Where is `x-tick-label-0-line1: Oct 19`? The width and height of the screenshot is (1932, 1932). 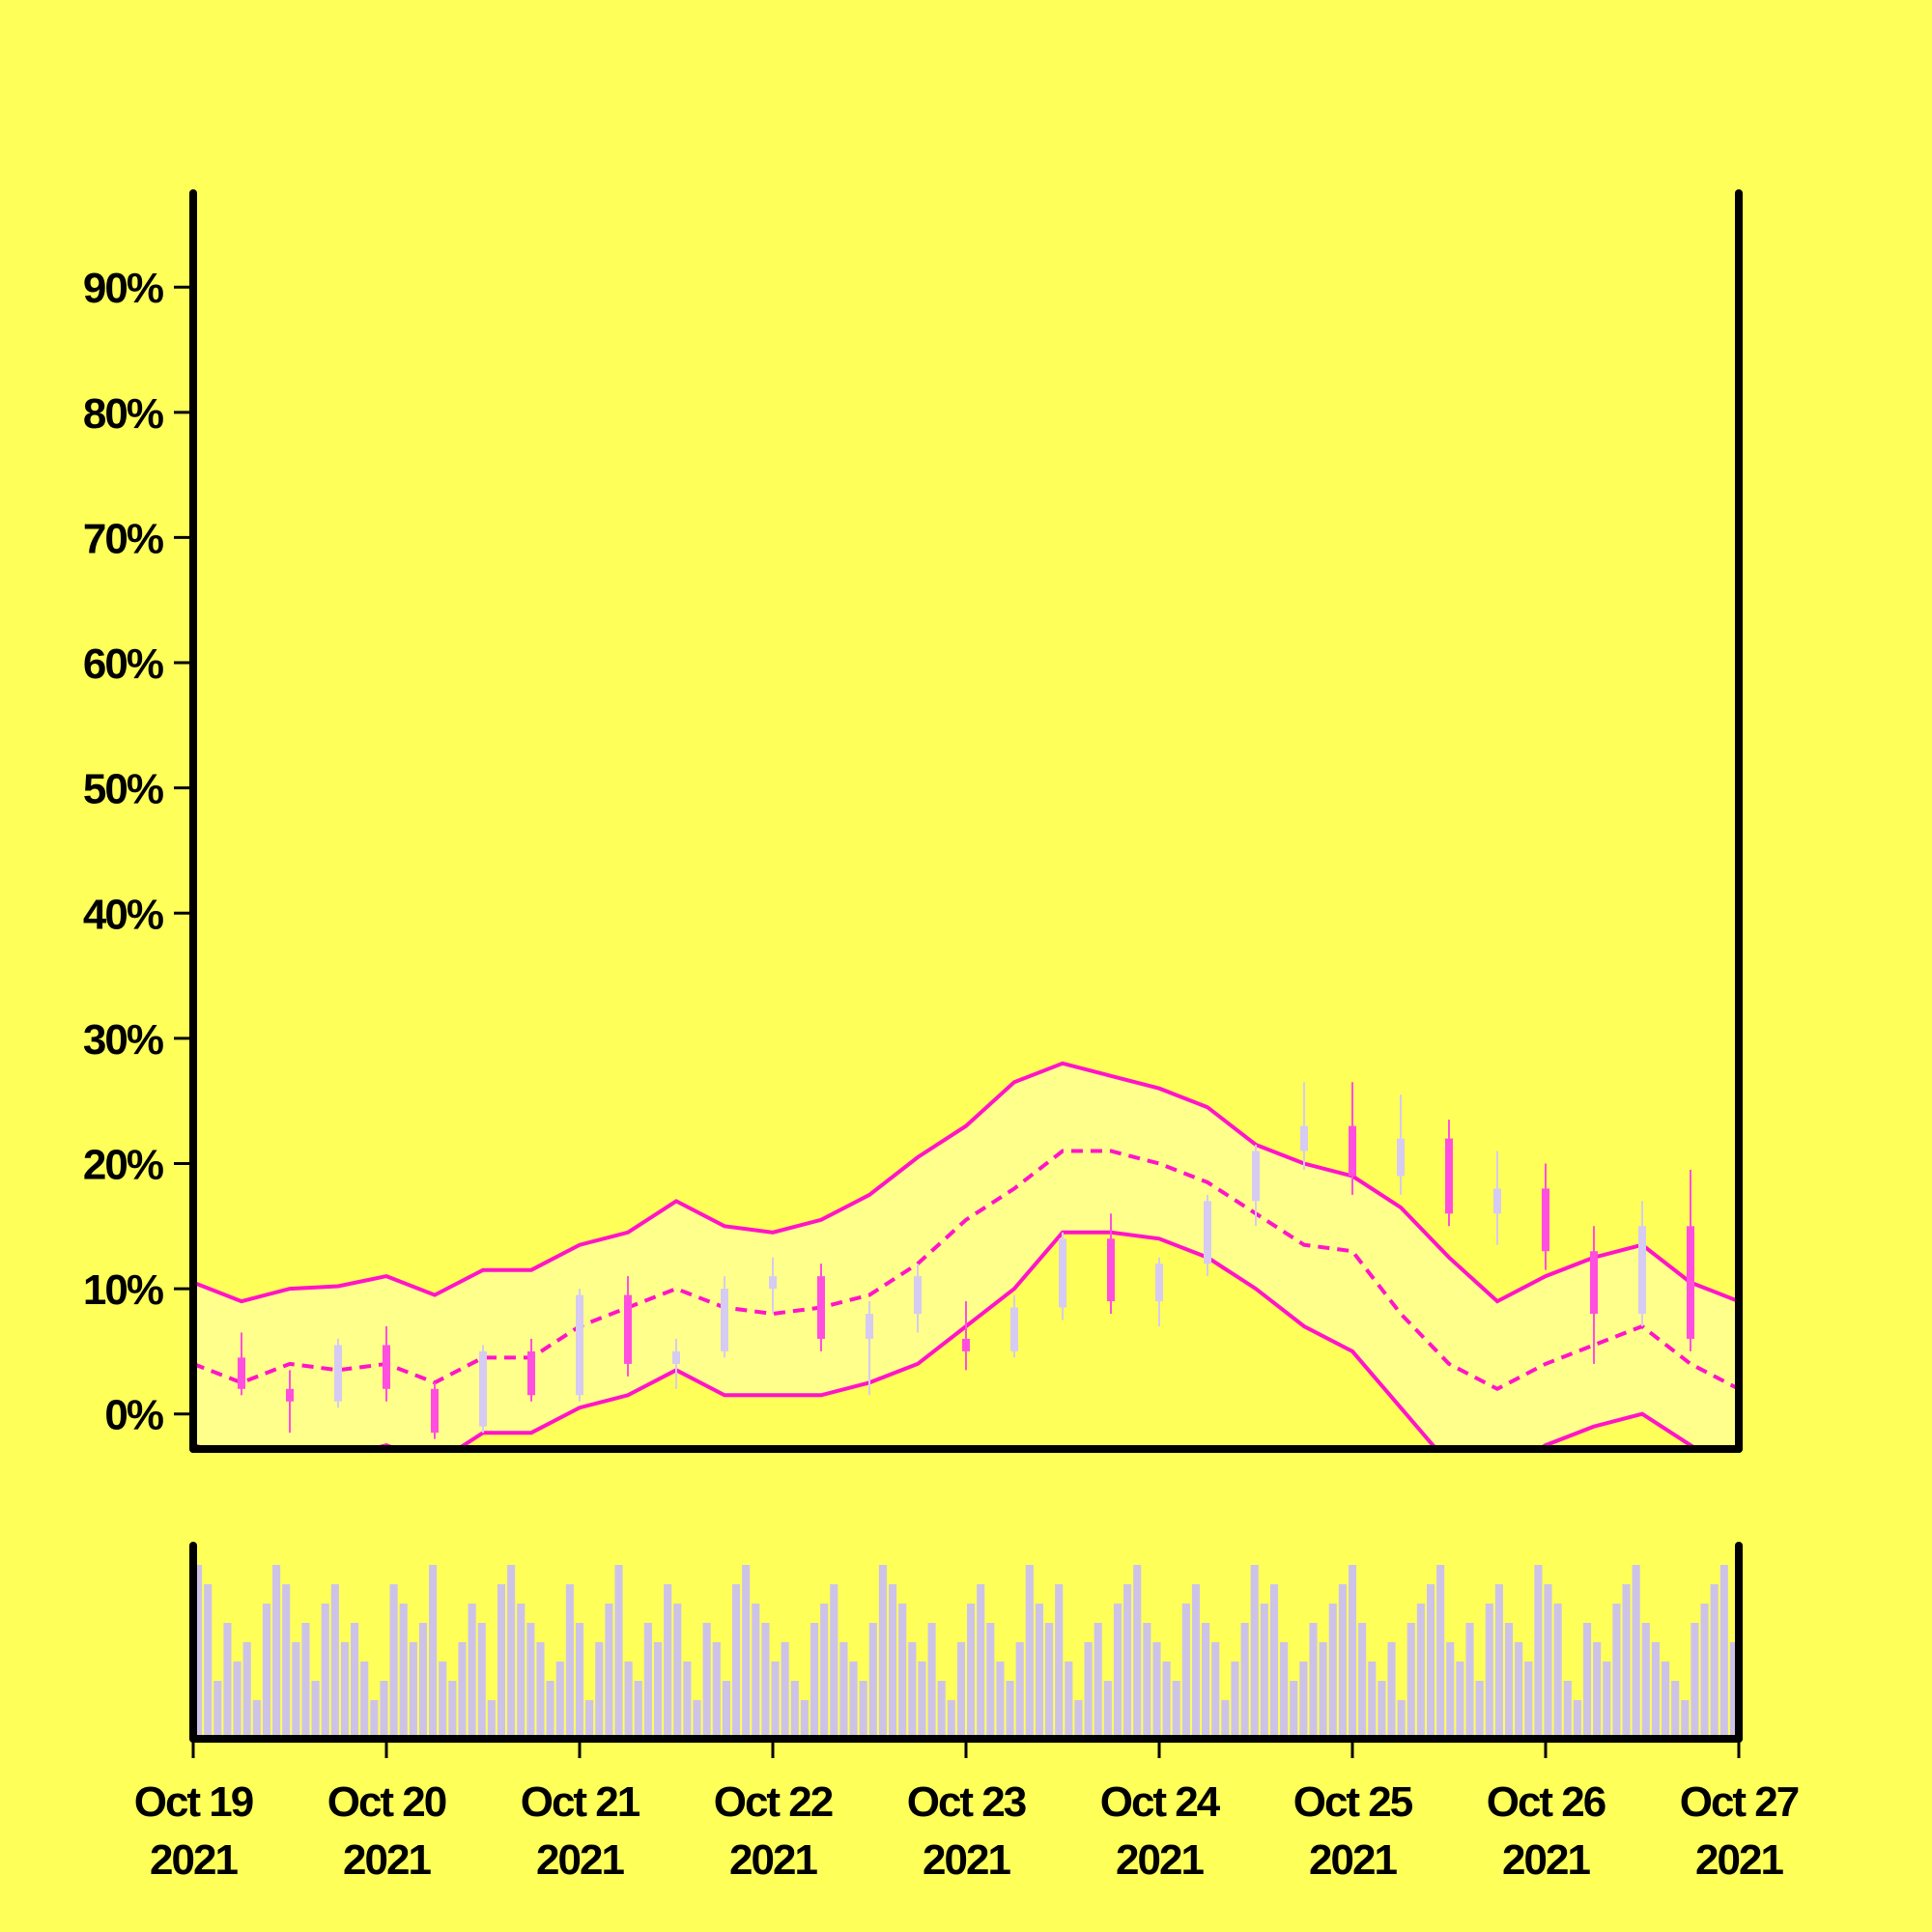
x-tick-label-0-line1: Oct 19 is located at coordinates (193, 1802).